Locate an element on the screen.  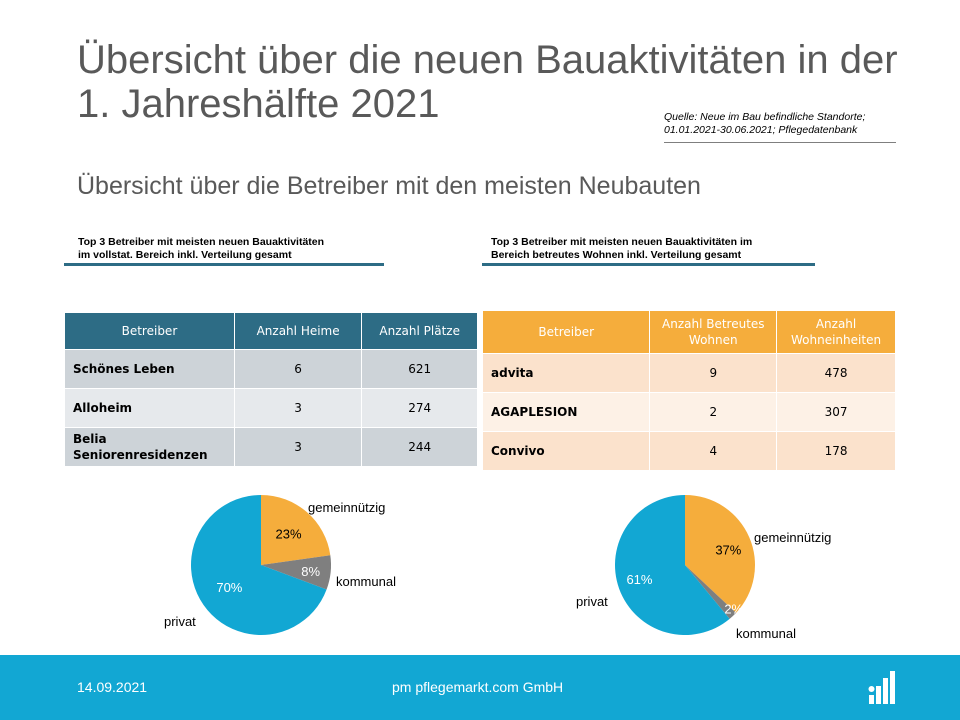
units-count: 2 is located at coordinates (713, 412).